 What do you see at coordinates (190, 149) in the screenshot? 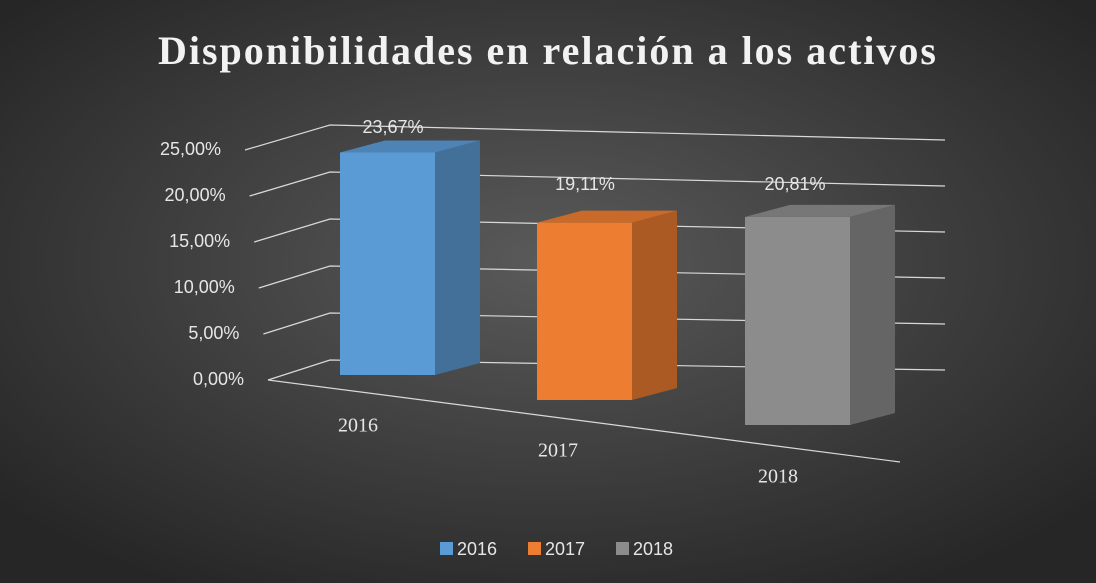
I see `y-tick-label: 25,00%` at bounding box center [190, 149].